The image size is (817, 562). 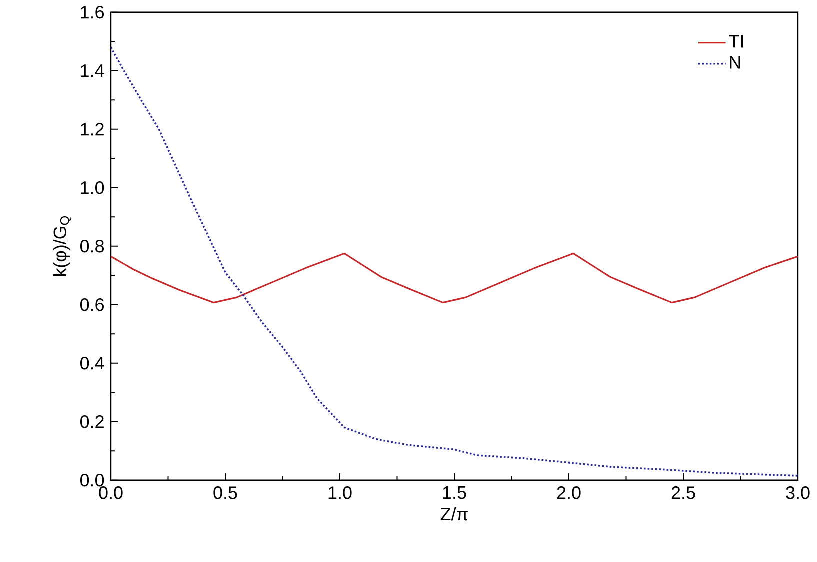 I want to click on y-tick-label: 1.0, so click(x=92, y=187).